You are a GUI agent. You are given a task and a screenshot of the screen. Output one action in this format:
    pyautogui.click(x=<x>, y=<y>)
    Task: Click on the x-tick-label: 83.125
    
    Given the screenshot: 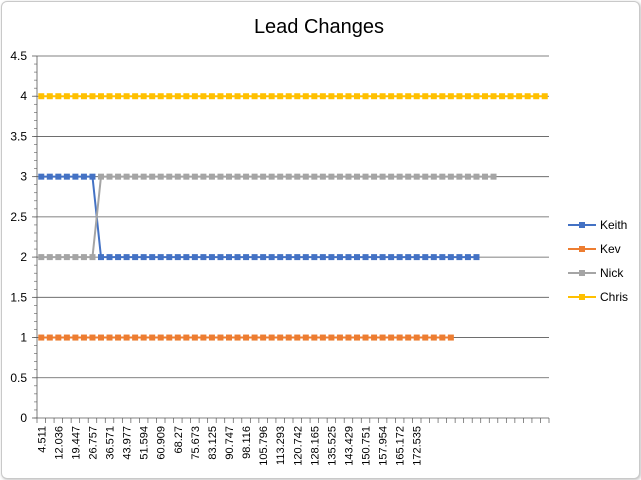 What is the action you would take?
    pyautogui.click(x=213, y=443)
    